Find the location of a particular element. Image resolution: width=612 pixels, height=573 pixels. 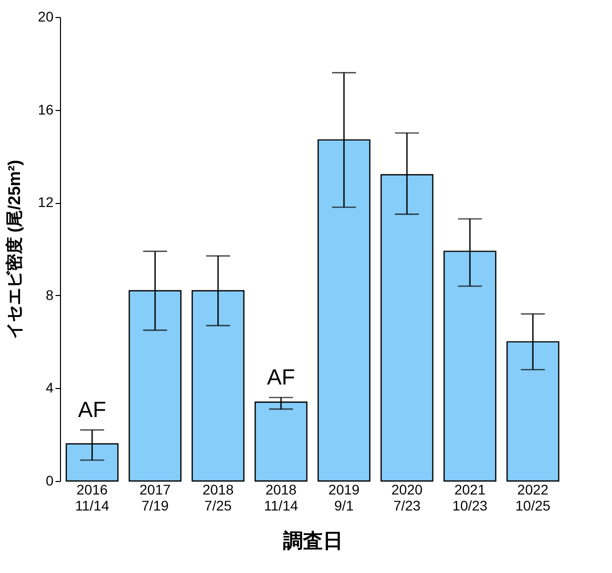

y-tick-label: 8 is located at coordinates (50, 294).